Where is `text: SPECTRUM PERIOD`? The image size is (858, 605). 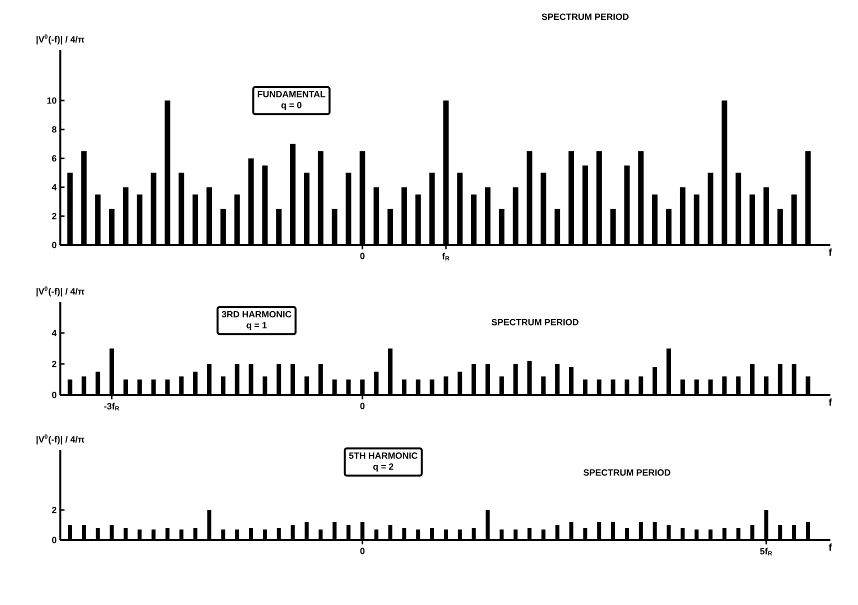 text: SPECTRUM PERIOD is located at coordinates (585, 17).